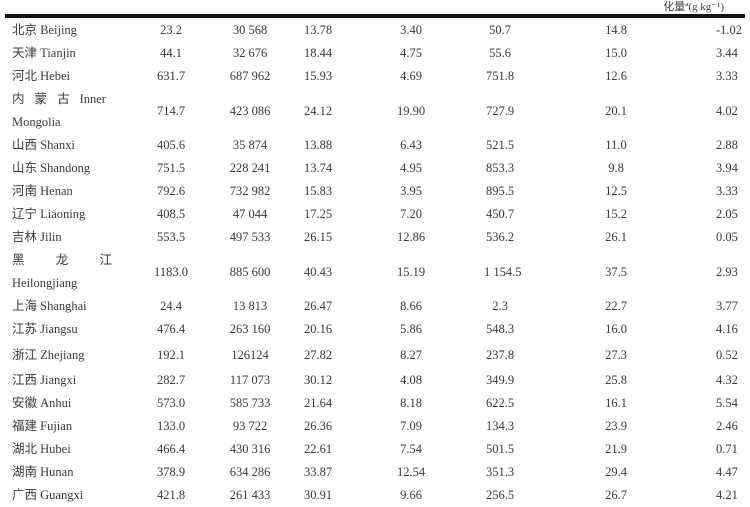  I want to click on cell-col-7: 0.52, so click(727, 354).